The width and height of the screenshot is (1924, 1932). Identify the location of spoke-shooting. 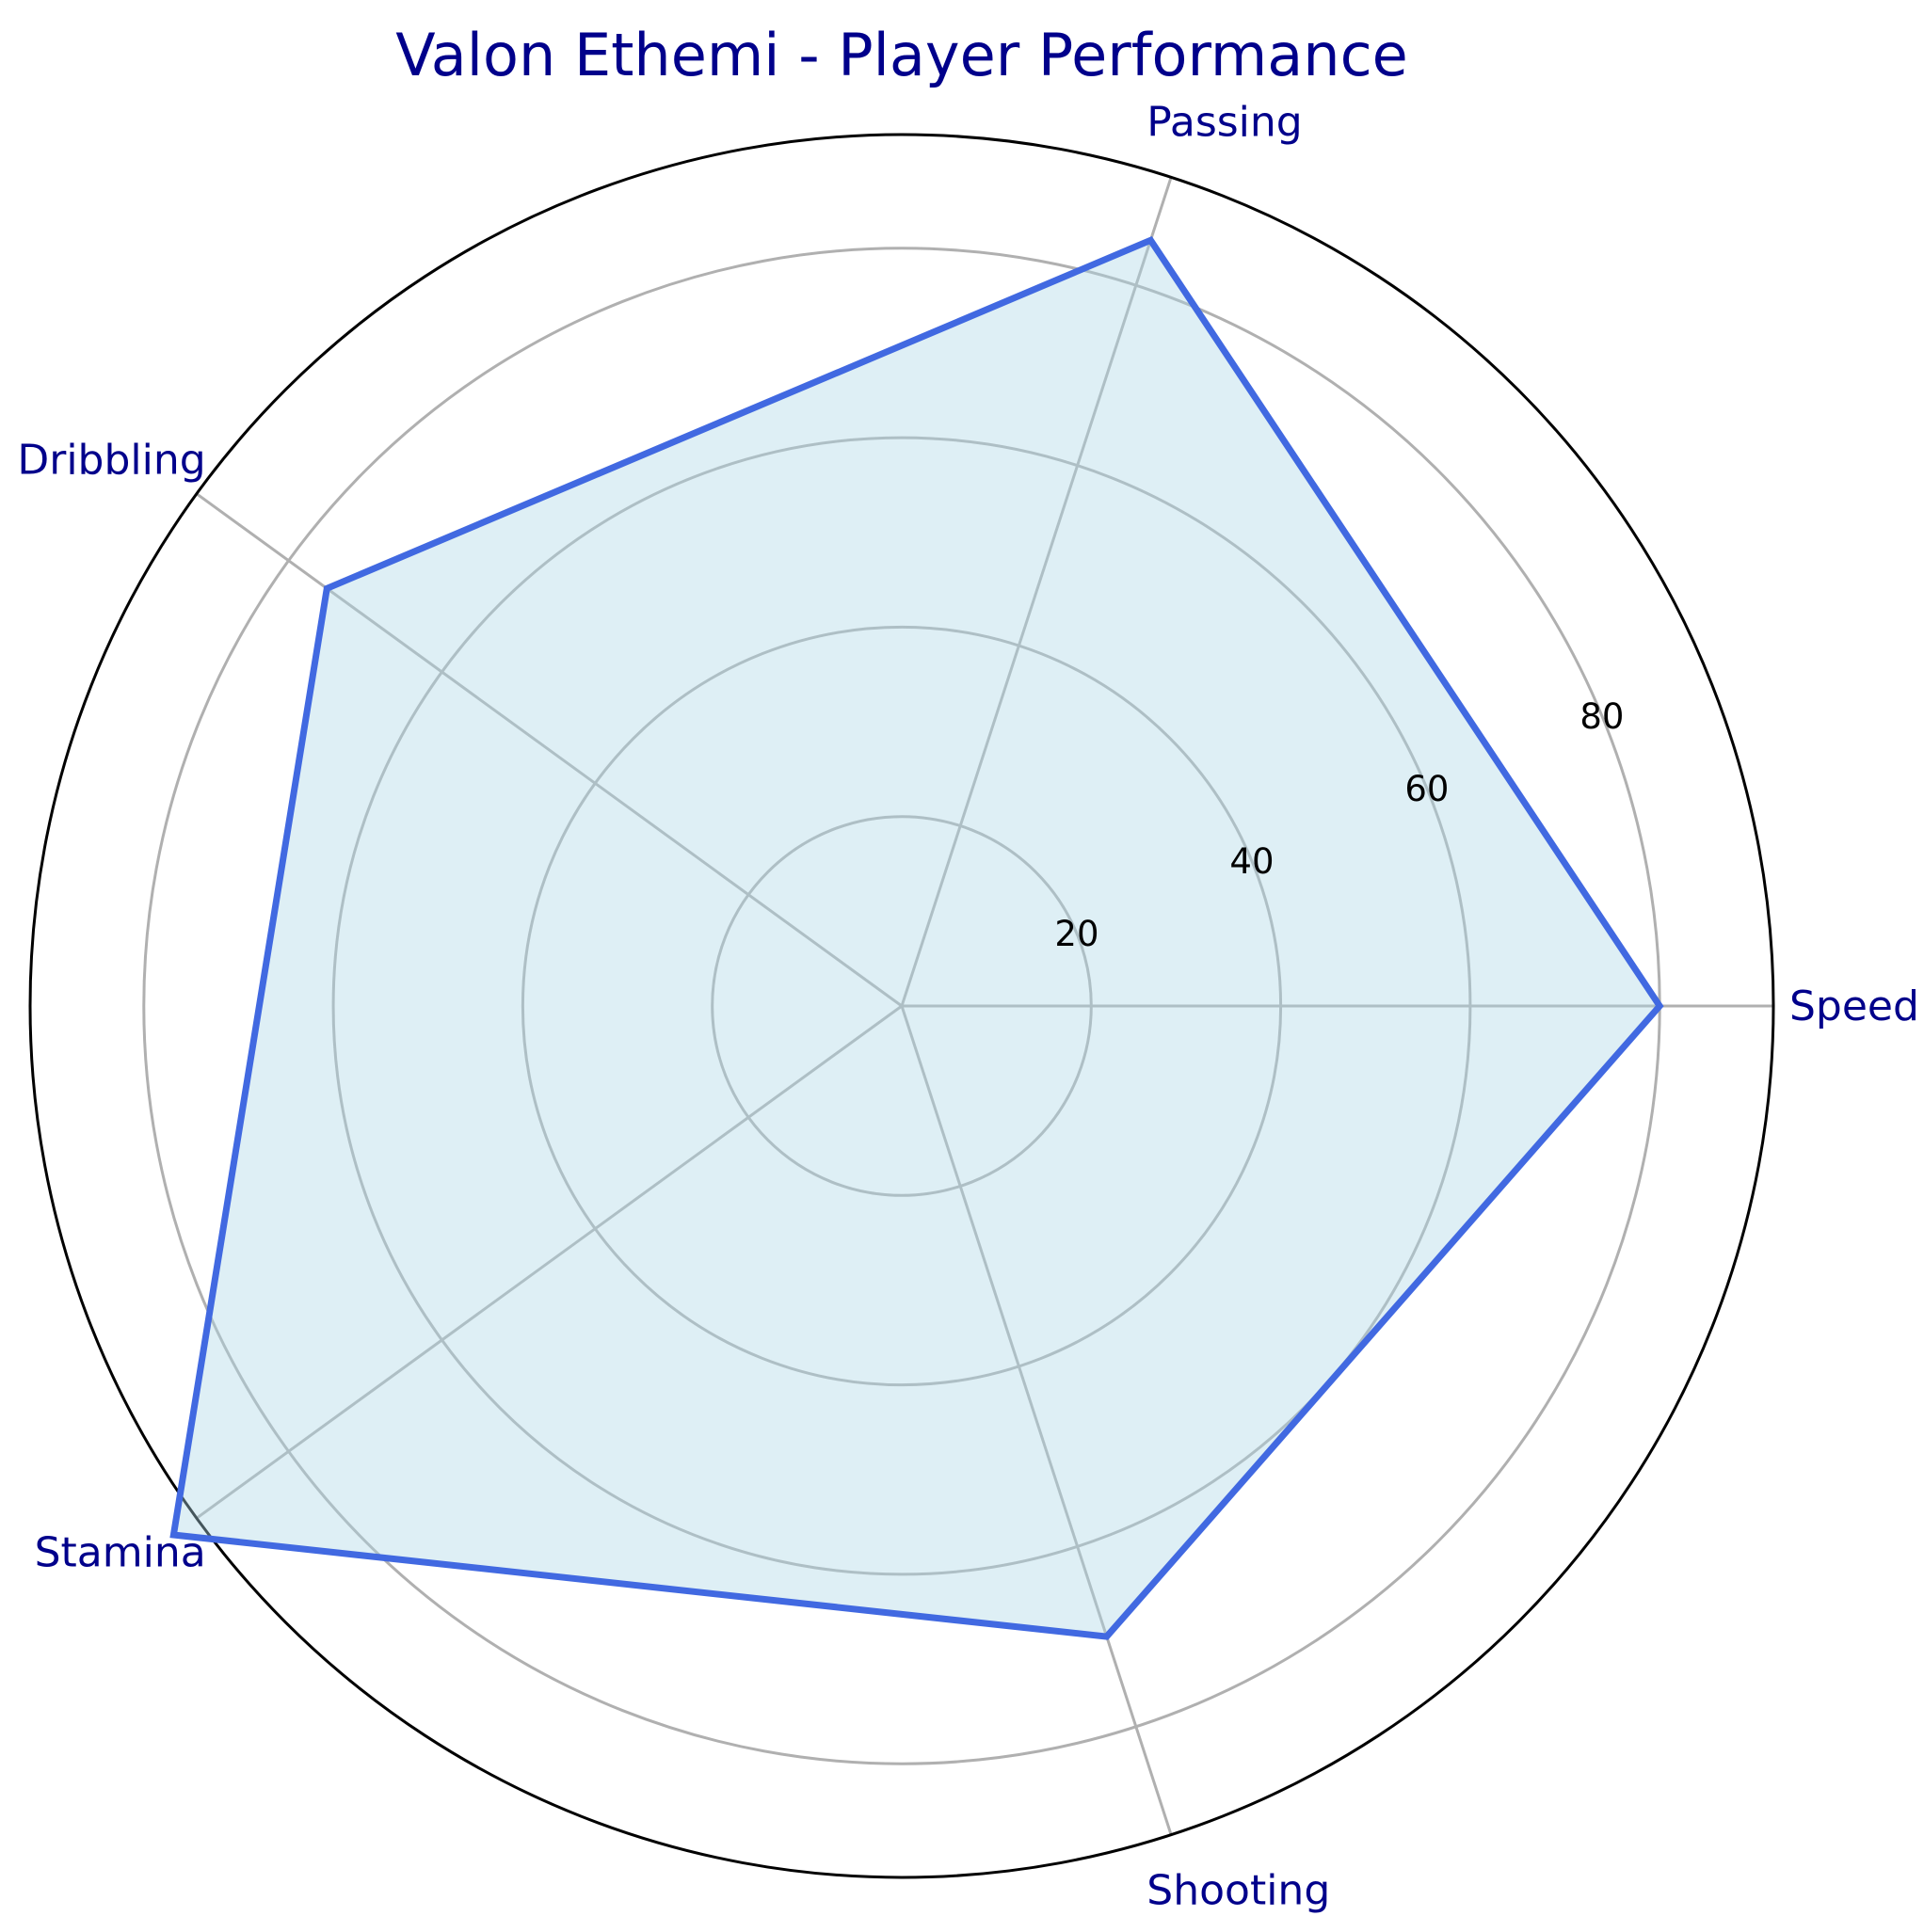
(1036, 1420).